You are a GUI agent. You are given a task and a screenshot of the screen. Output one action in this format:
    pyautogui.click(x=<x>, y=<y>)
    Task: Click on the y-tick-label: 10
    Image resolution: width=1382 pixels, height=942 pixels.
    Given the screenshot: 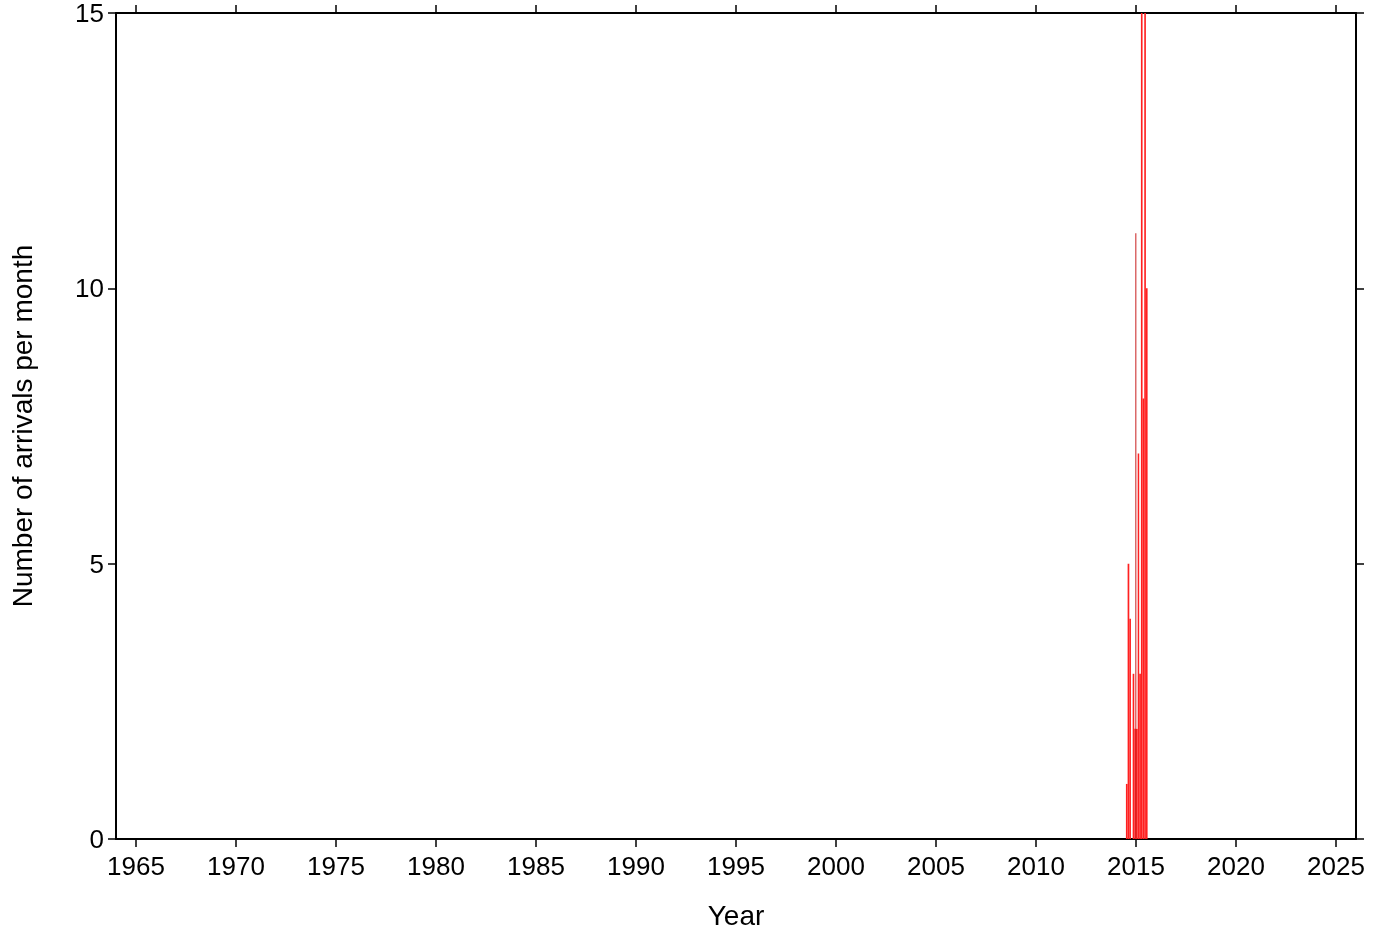 What is the action you would take?
    pyautogui.click(x=89, y=288)
    